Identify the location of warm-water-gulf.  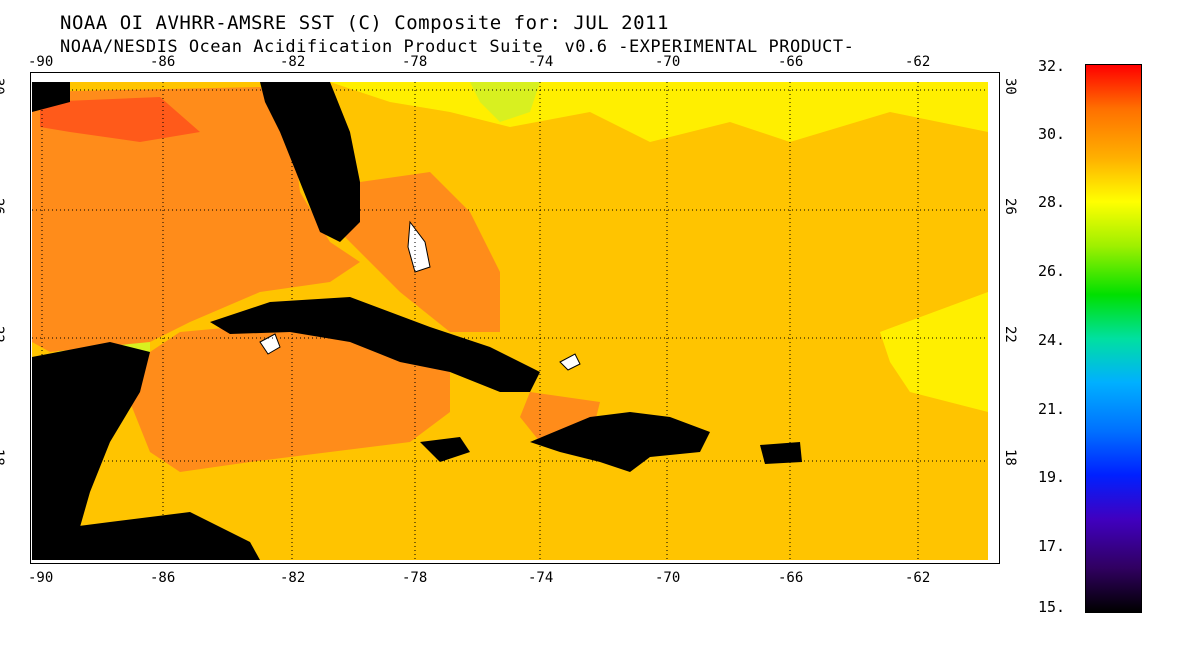
(196, 219).